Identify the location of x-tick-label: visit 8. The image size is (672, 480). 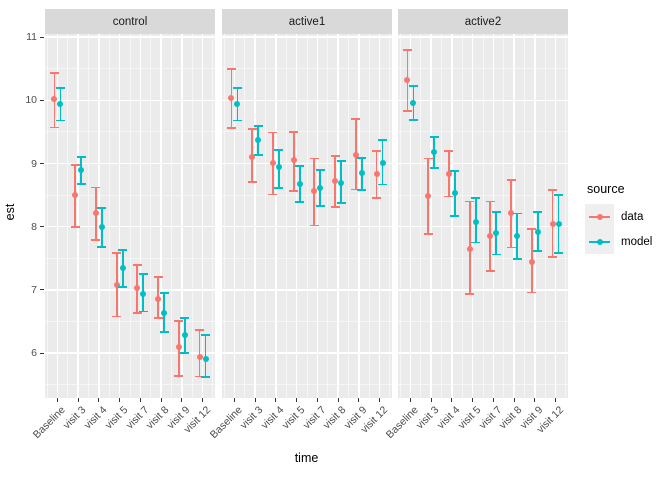
(335, 418).